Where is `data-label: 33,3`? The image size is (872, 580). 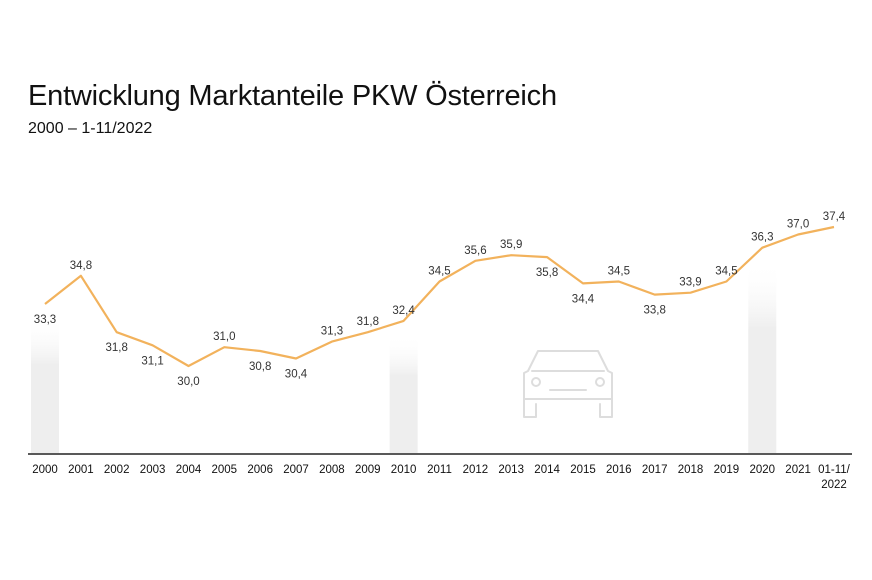 data-label: 33,3 is located at coordinates (45, 320).